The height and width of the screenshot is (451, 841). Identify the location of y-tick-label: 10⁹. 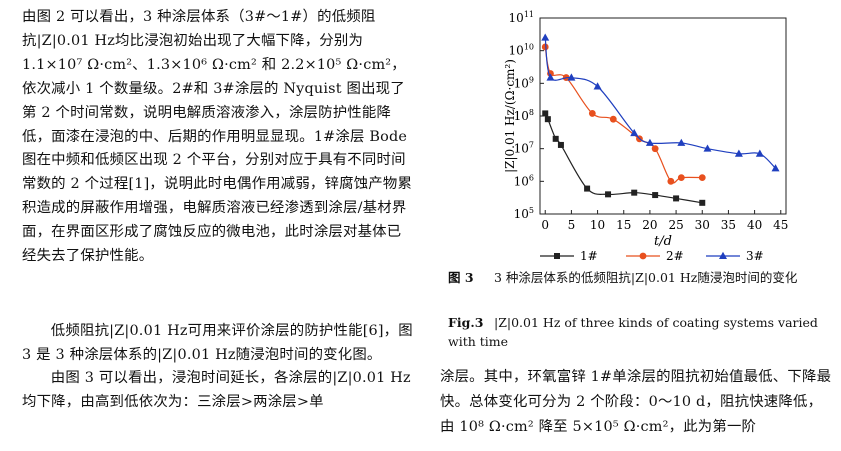
(524, 82).